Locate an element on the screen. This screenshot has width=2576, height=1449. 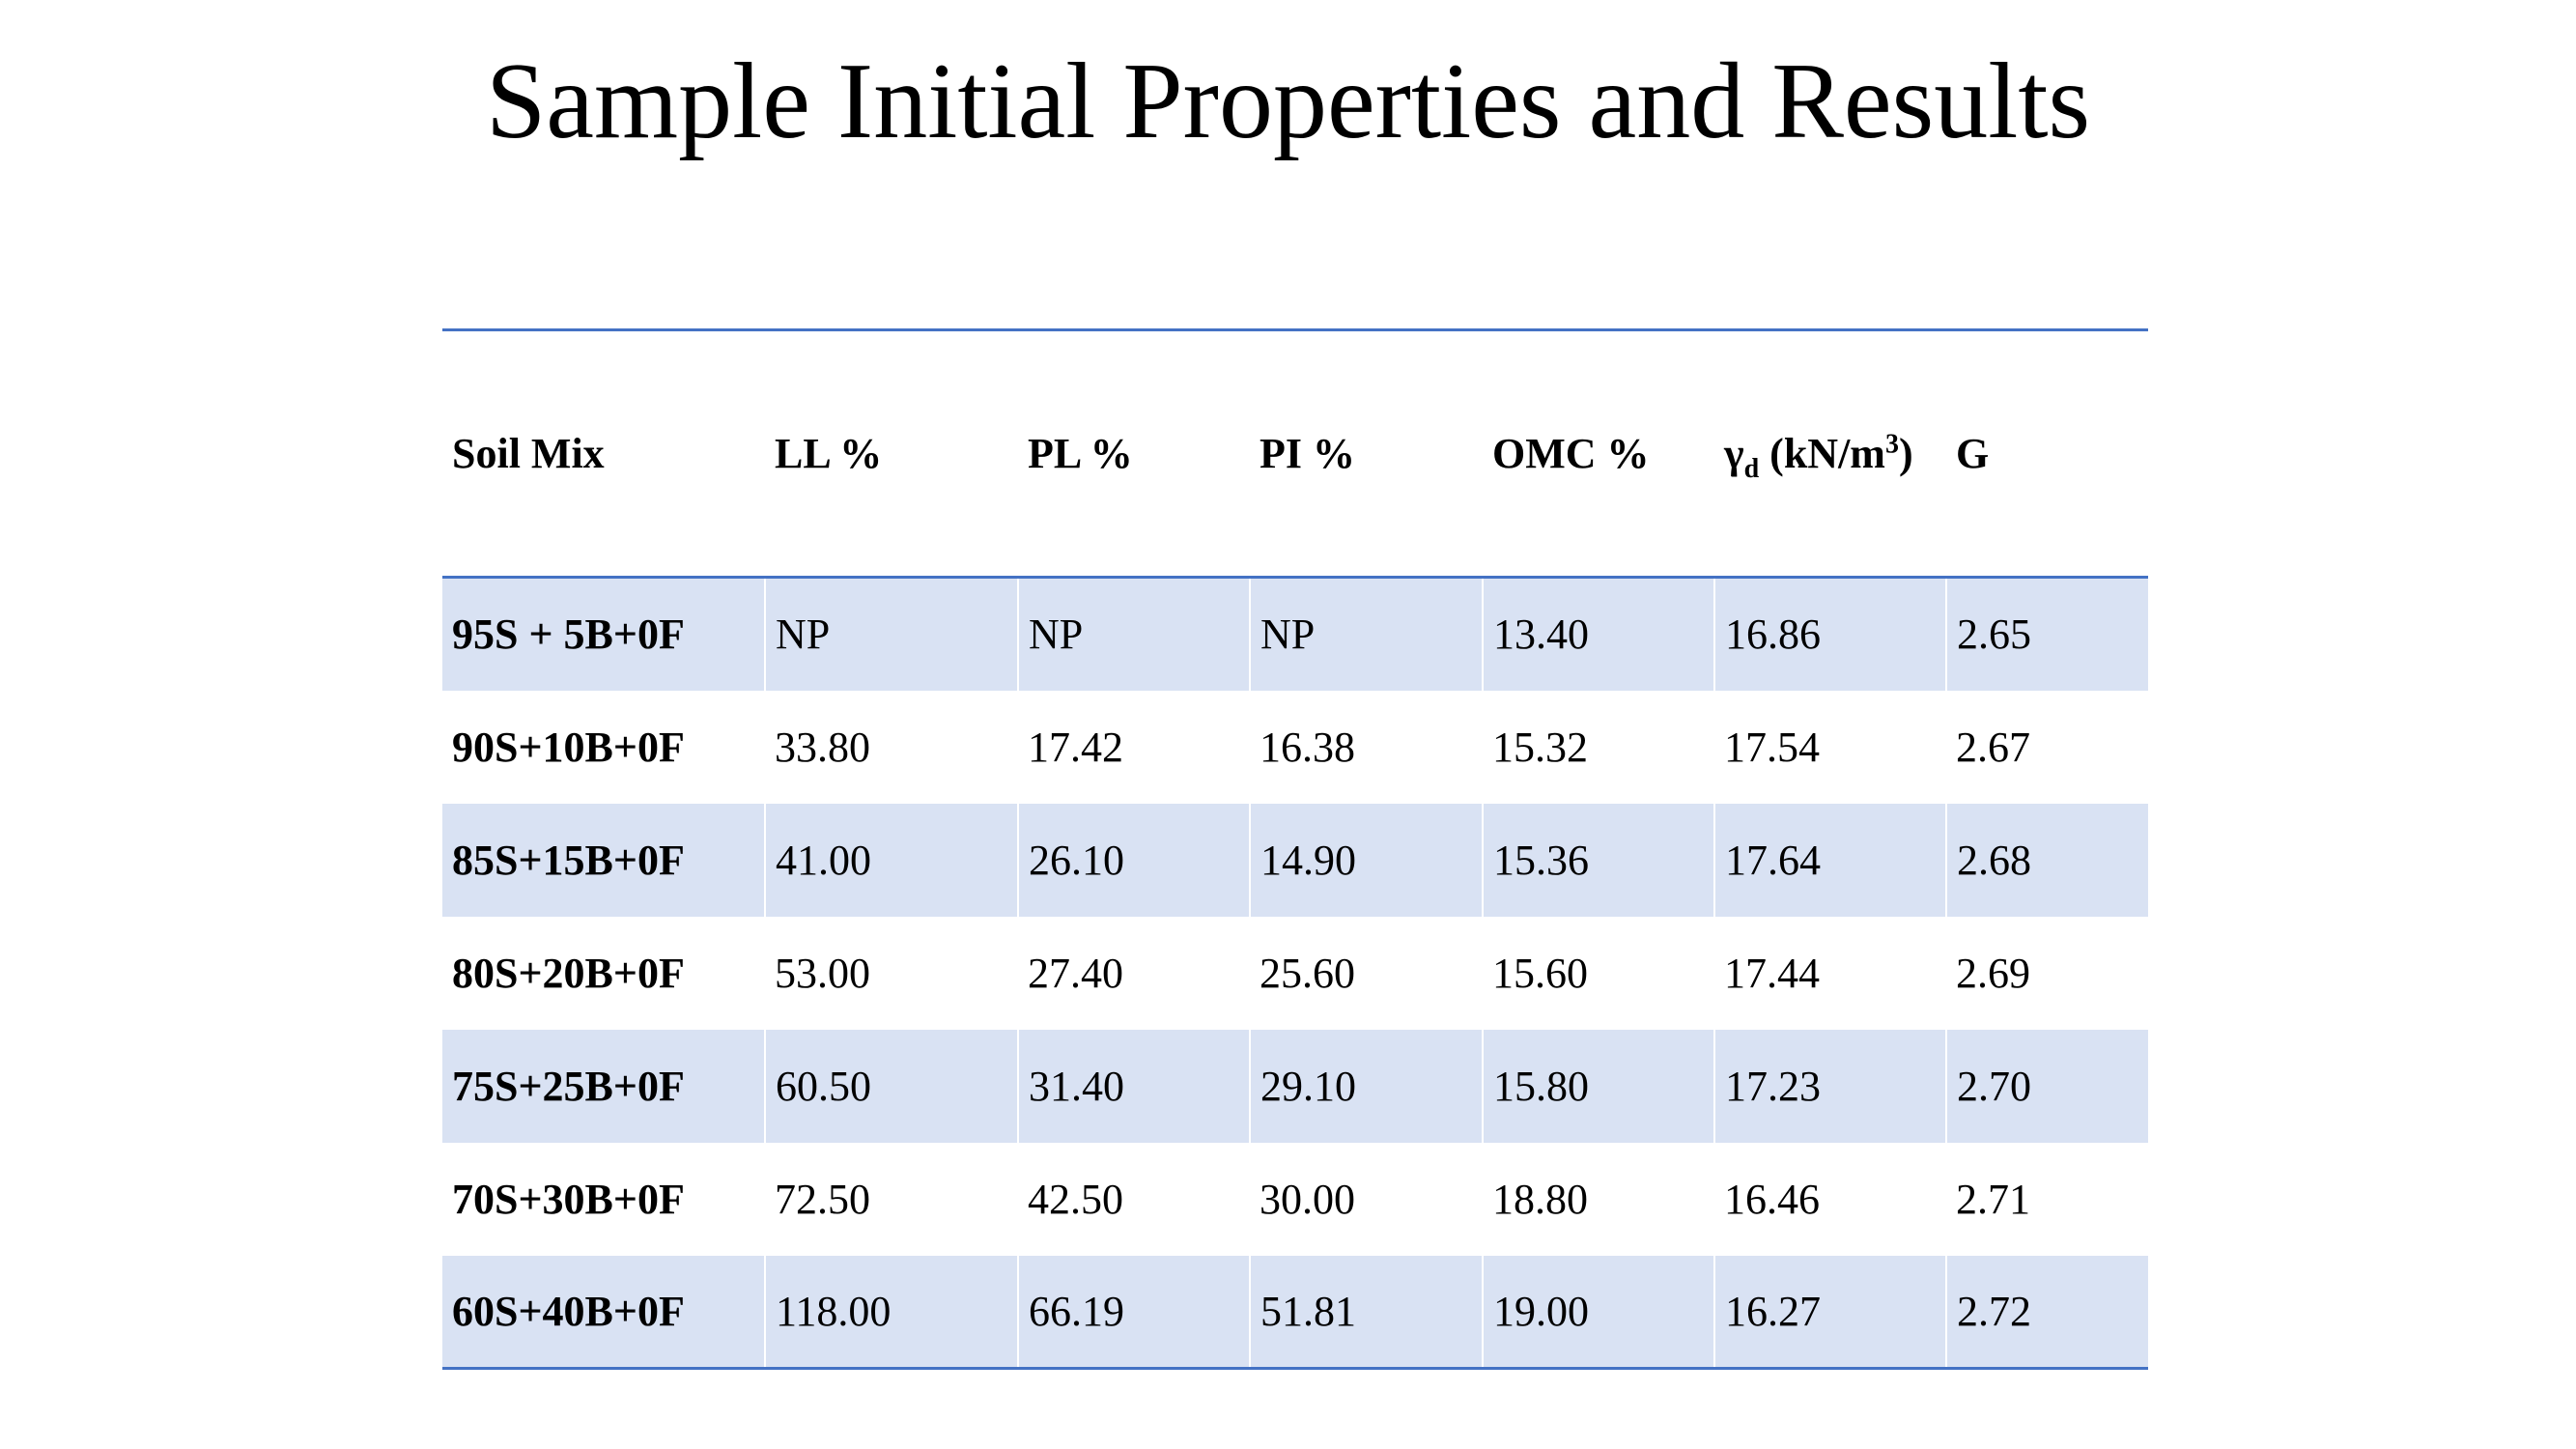
omc-cell: 15.36 is located at coordinates (1598, 860).